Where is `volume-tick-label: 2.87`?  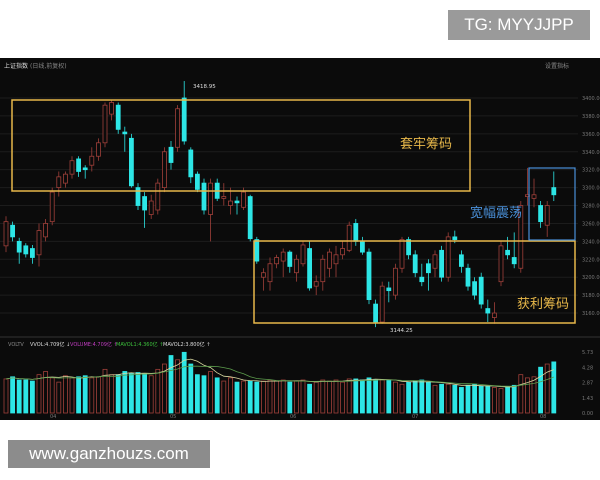
volume-tick-label: 2.87 is located at coordinates (587, 383).